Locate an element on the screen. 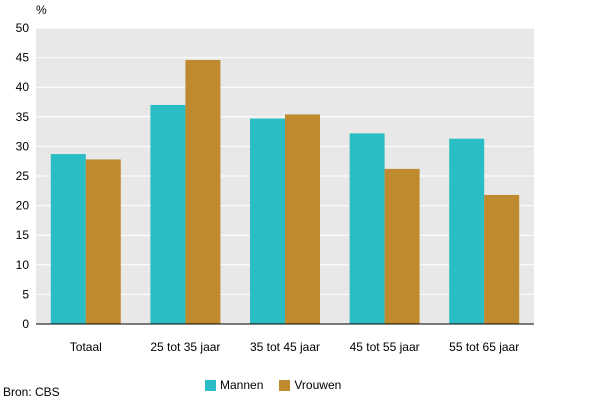 This screenshot has height=405, width=600. y-tick-label-30: 30 is located at coordinates (23, 146).